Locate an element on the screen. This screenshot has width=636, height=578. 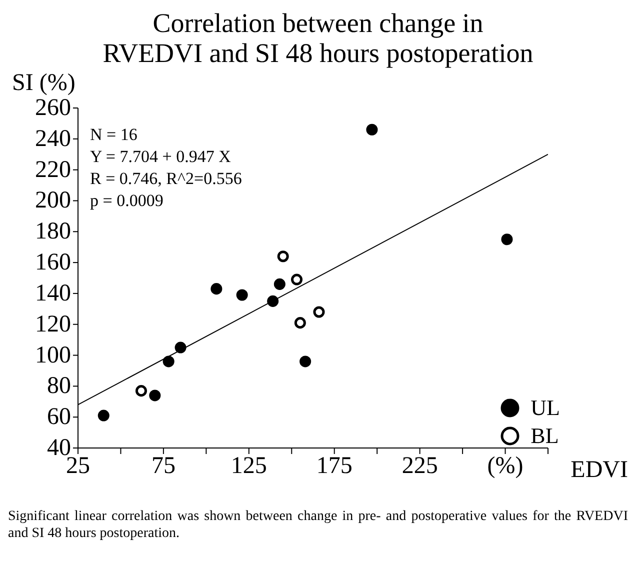
x-tick-label: 225 is located at coordinates (420, 466).